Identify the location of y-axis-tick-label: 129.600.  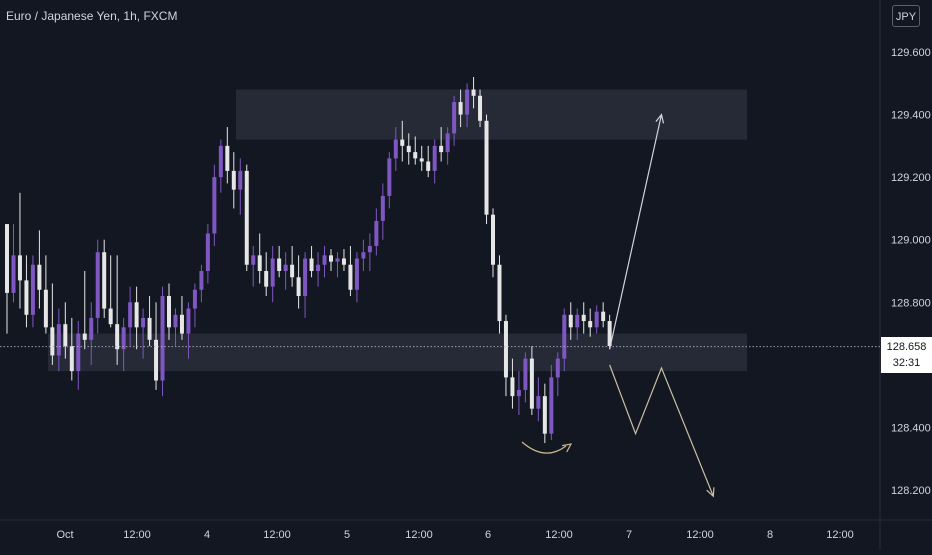
(911, 53).